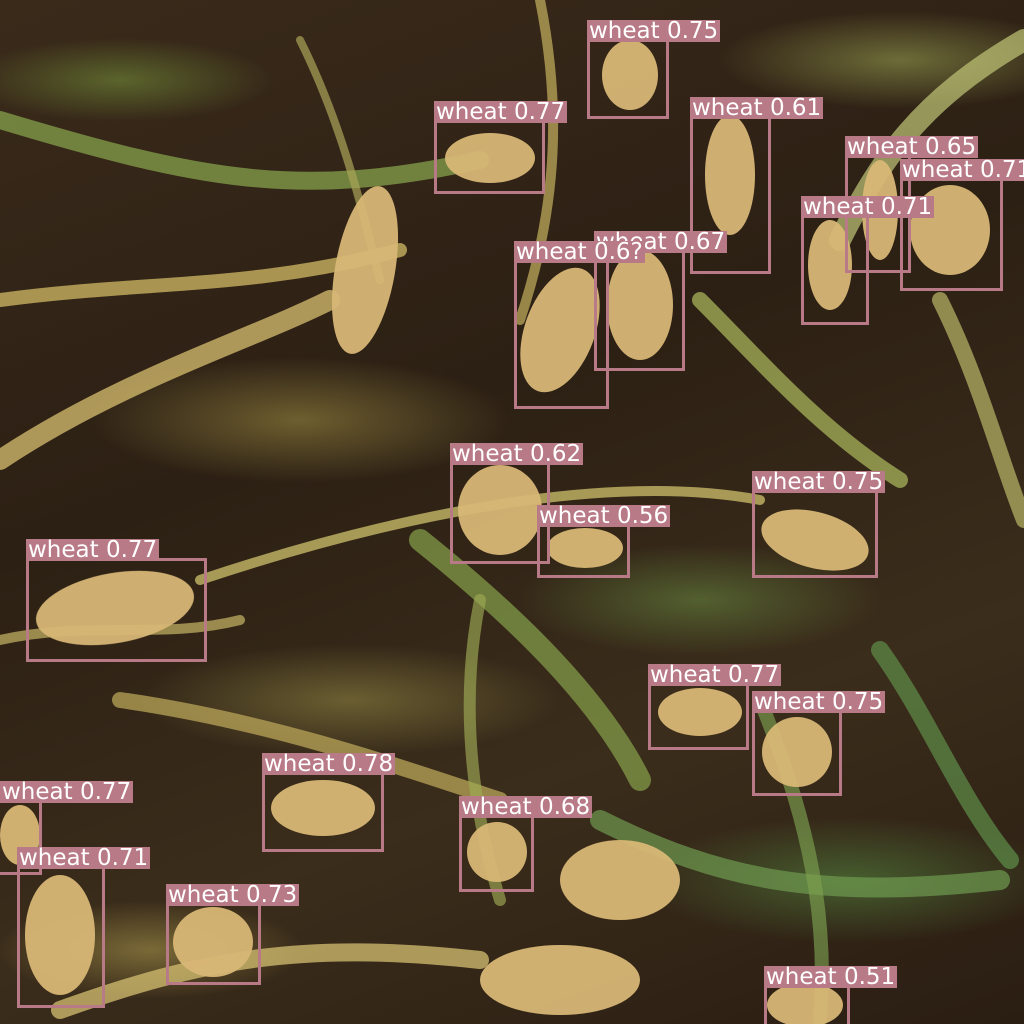 This screenshot has width=1024, height=1024. Describe the element at coordinates (831, 977) in the screenshot. I see `detection-label: wheat 0.51` at that location.